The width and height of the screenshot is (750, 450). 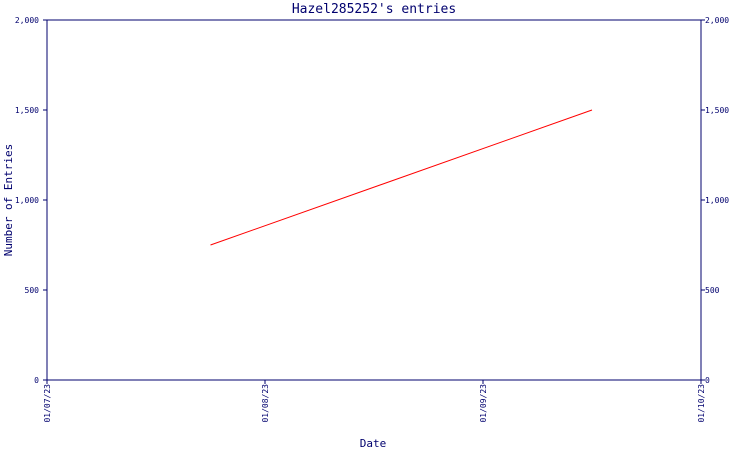 I want to click on y-axis-right: 0 500 1,000 1,500 2,000, so click(x=715, y=200).